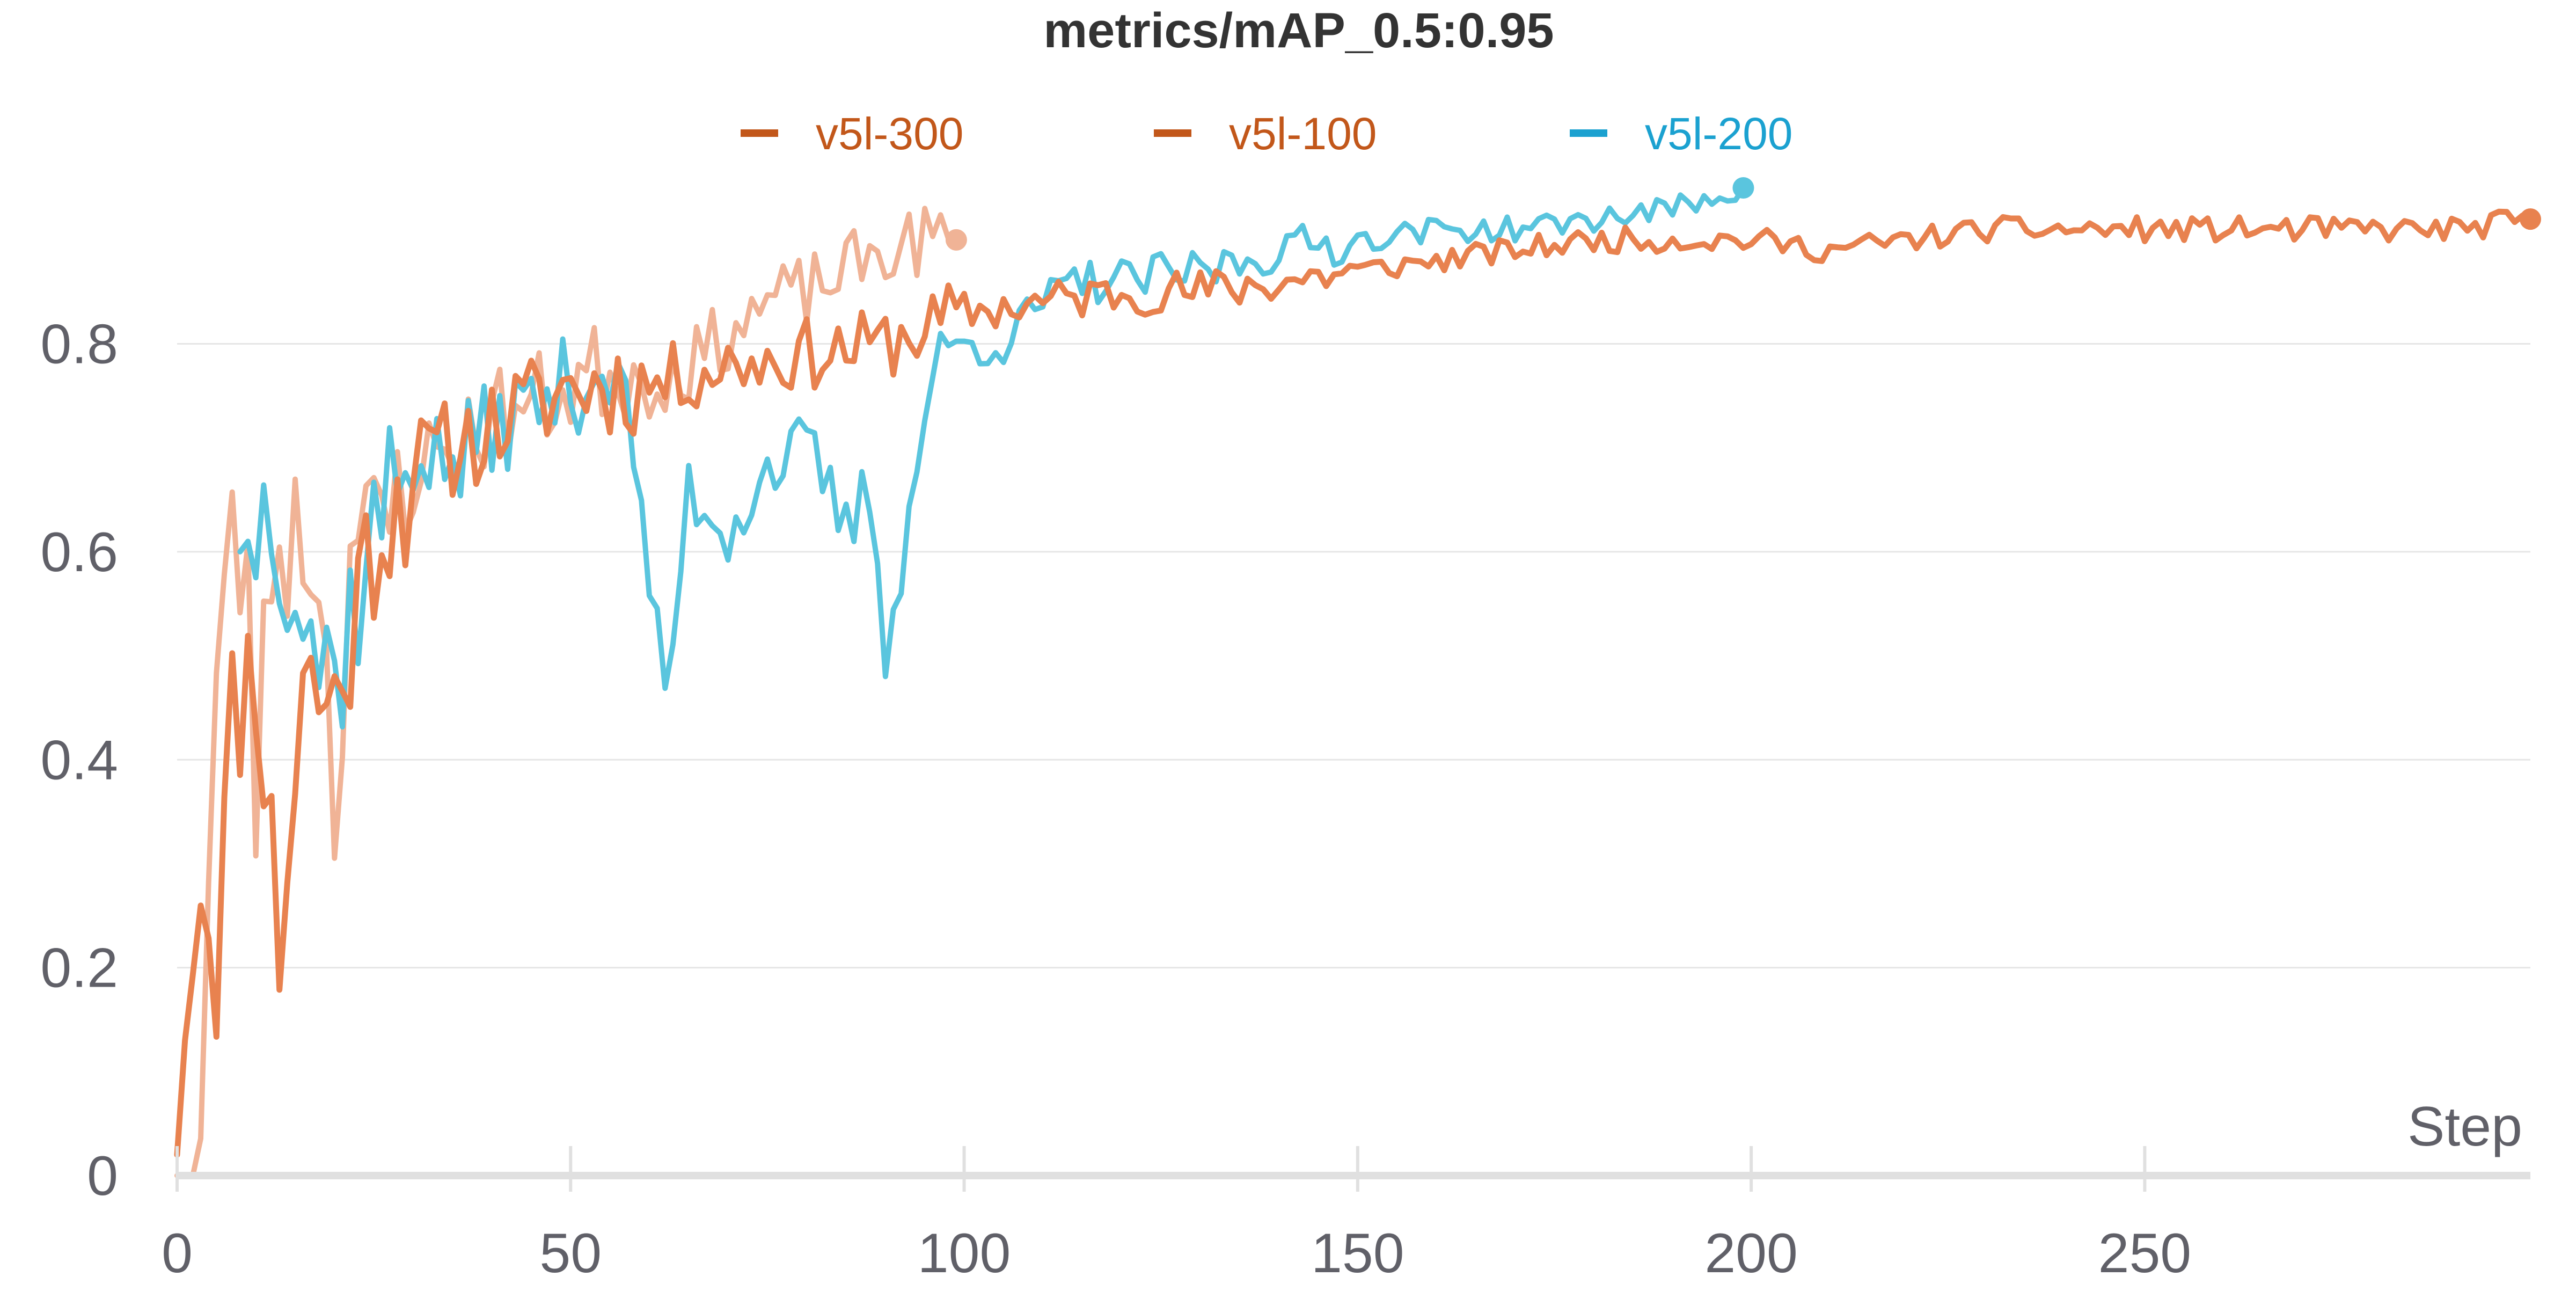 The height and width of the screenshot is (1291, 2576). What do you see at coordinates (79, 968) in the screenshot?
I see `y-tick-label: 0.2` at bounding box center [79, 968].